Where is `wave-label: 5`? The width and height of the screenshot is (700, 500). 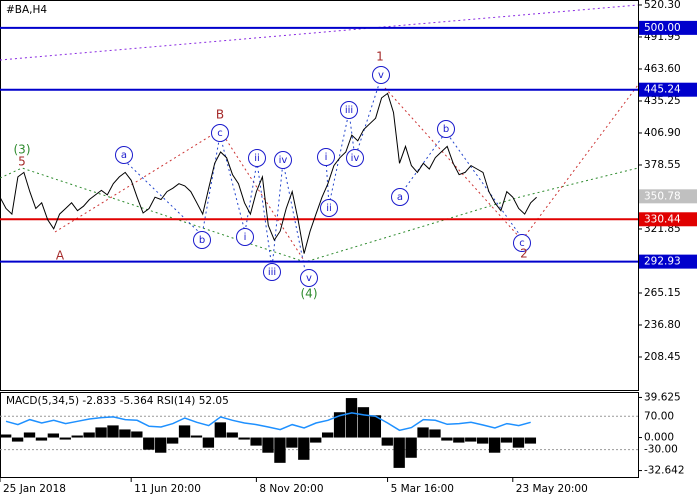 wave-label: 5 is located at coordinates (22, 162).